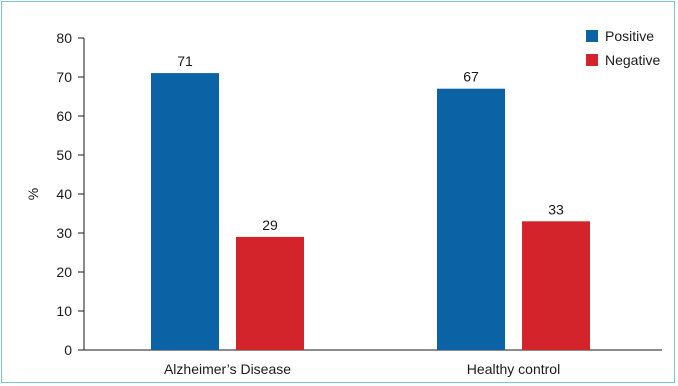  Describe the element at coordinates (556, 209) in the screenshot. I see `data-label: 33` at that location.